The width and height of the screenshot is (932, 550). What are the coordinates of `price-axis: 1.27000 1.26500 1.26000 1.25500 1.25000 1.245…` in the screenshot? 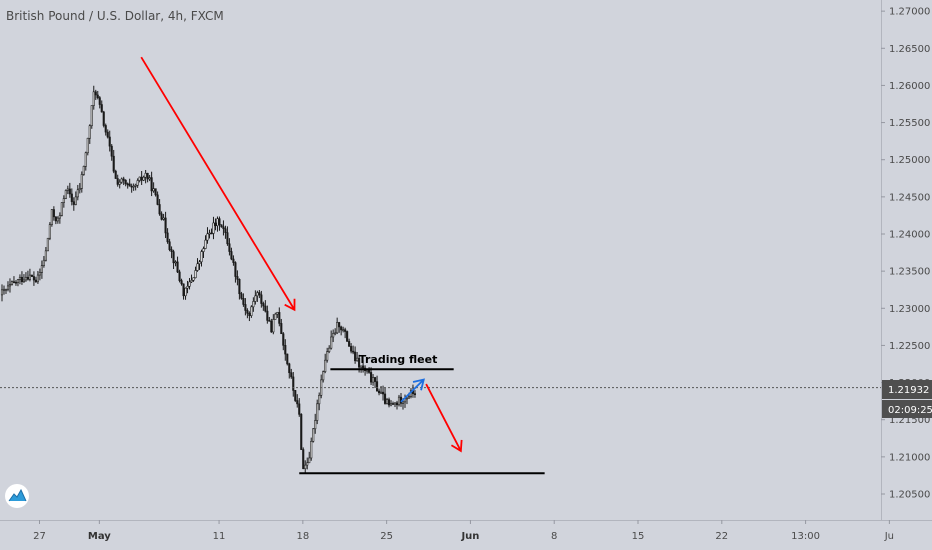 It's located at (905, 254).